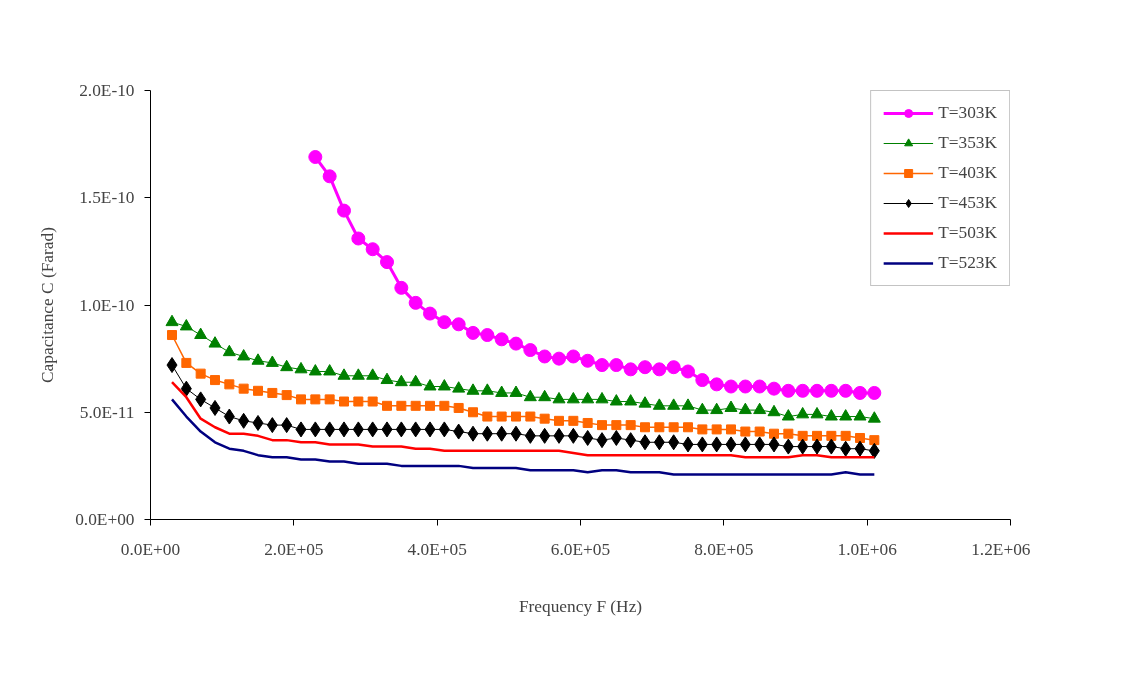 Image resolution: width=1126 pixels, height=675 pixels. What do you see at coordinates (107, 412) in the screenshot?
I see `y-tick-label: 5.0E-11` at bounding box center [107, 412].